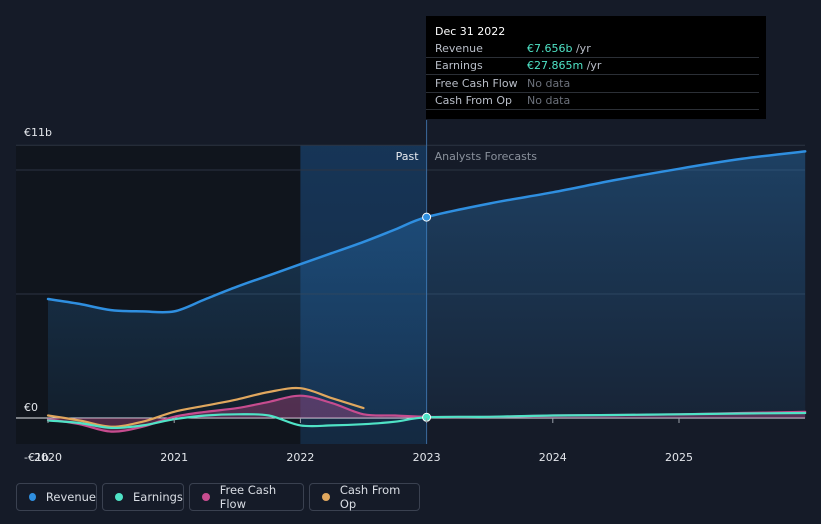  What do you see at coordinates (300, 457) in the screenshot?
I see `x-tick-label: 2022` at bounding box center [300, 457].